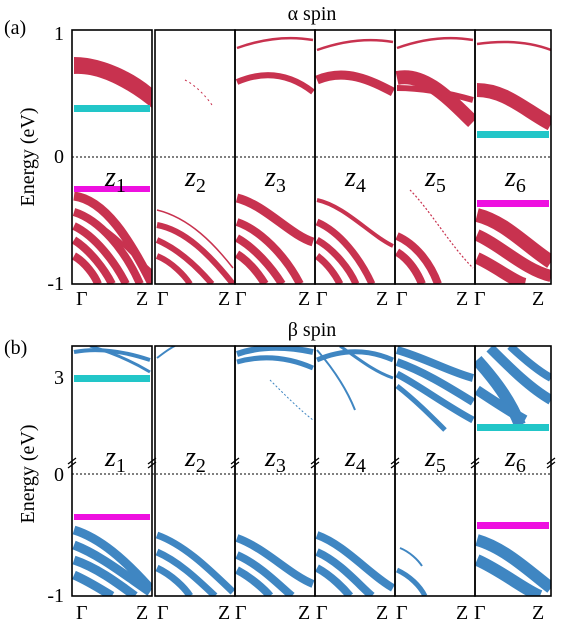  I want to click on panel-b-z3-label: z3, so click(275, 459).